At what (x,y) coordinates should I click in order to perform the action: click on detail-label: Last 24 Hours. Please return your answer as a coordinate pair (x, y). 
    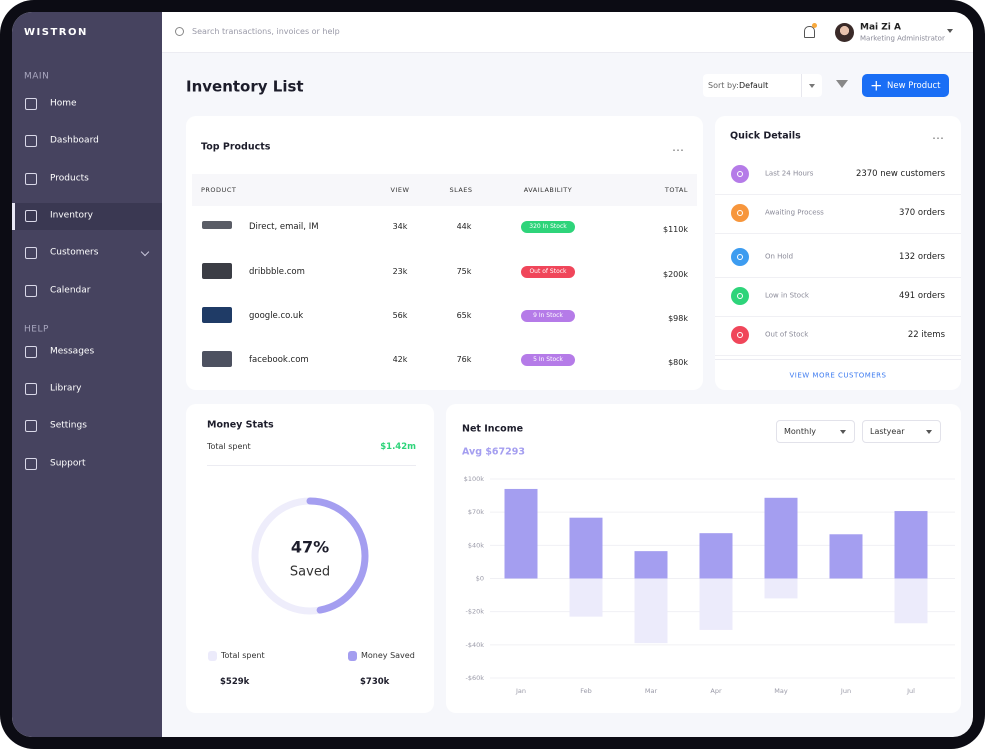
    Looking at the image, I should click on (789, 173).